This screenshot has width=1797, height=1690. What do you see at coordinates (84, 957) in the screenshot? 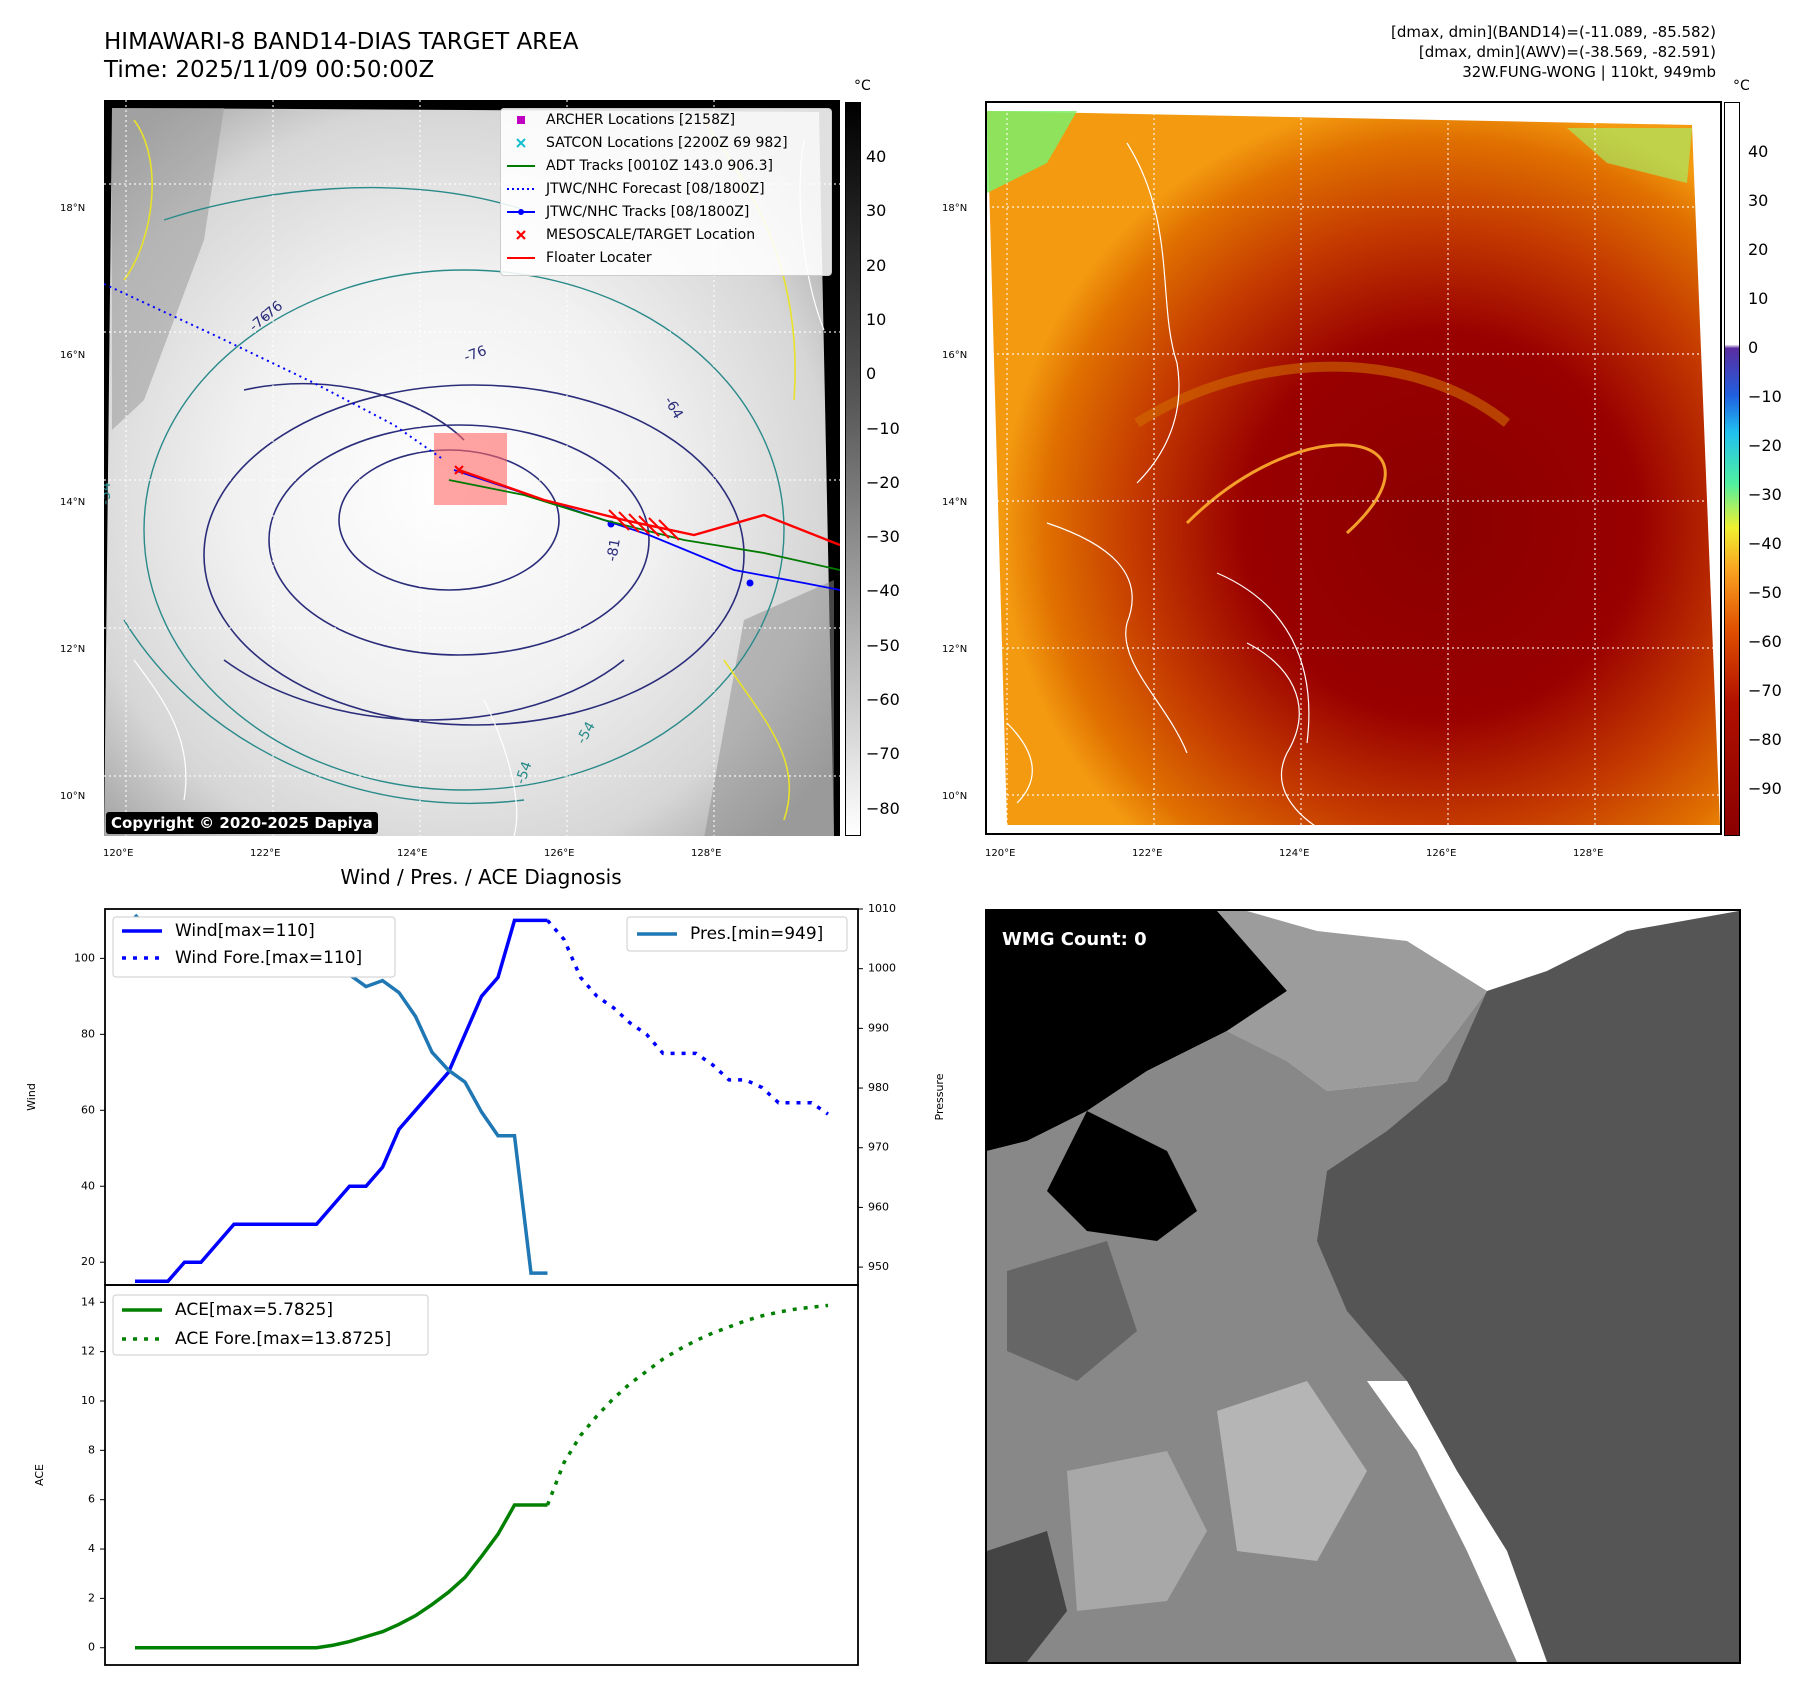
I see `wind-tick-label: 100` at bounding box center [84, 957].